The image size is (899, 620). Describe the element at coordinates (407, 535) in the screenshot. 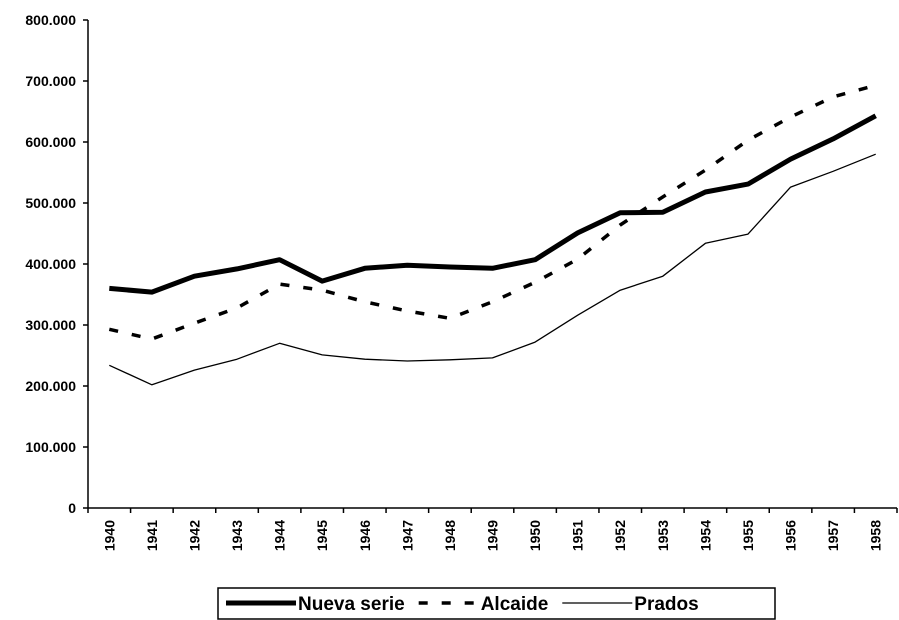

I see `x-tick-label: 1947` at that location.